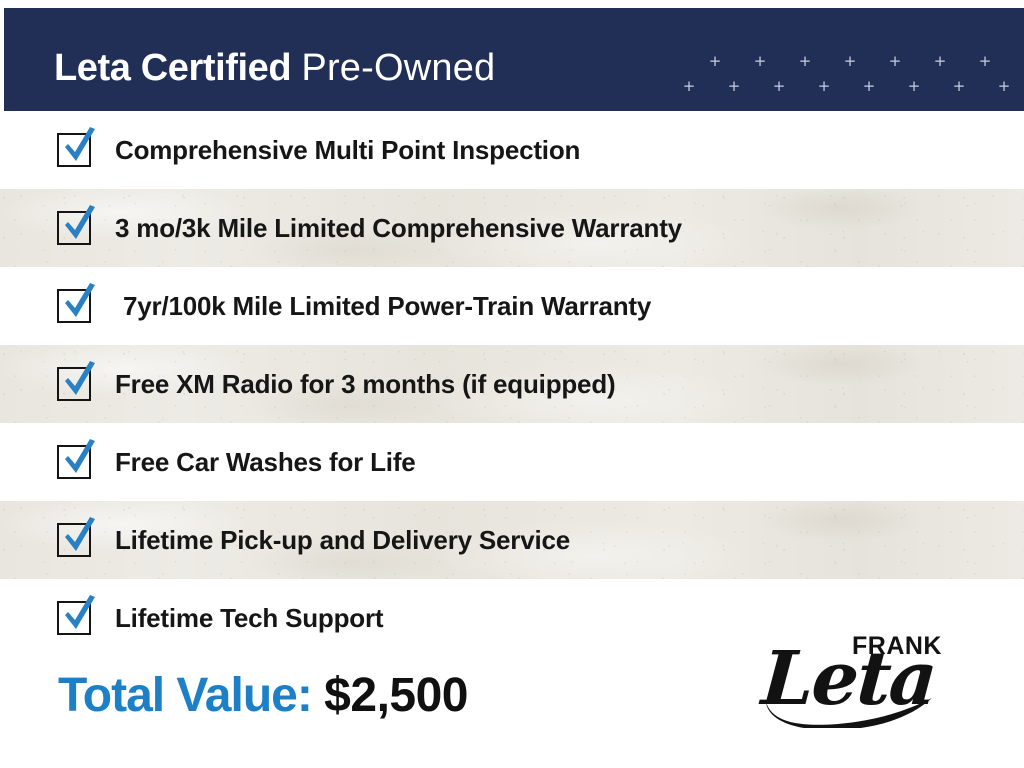 The height and width of the screenshot is (768, 1024). I want to click on feature-row: Free Car Washes for Life, so click(512, 462).